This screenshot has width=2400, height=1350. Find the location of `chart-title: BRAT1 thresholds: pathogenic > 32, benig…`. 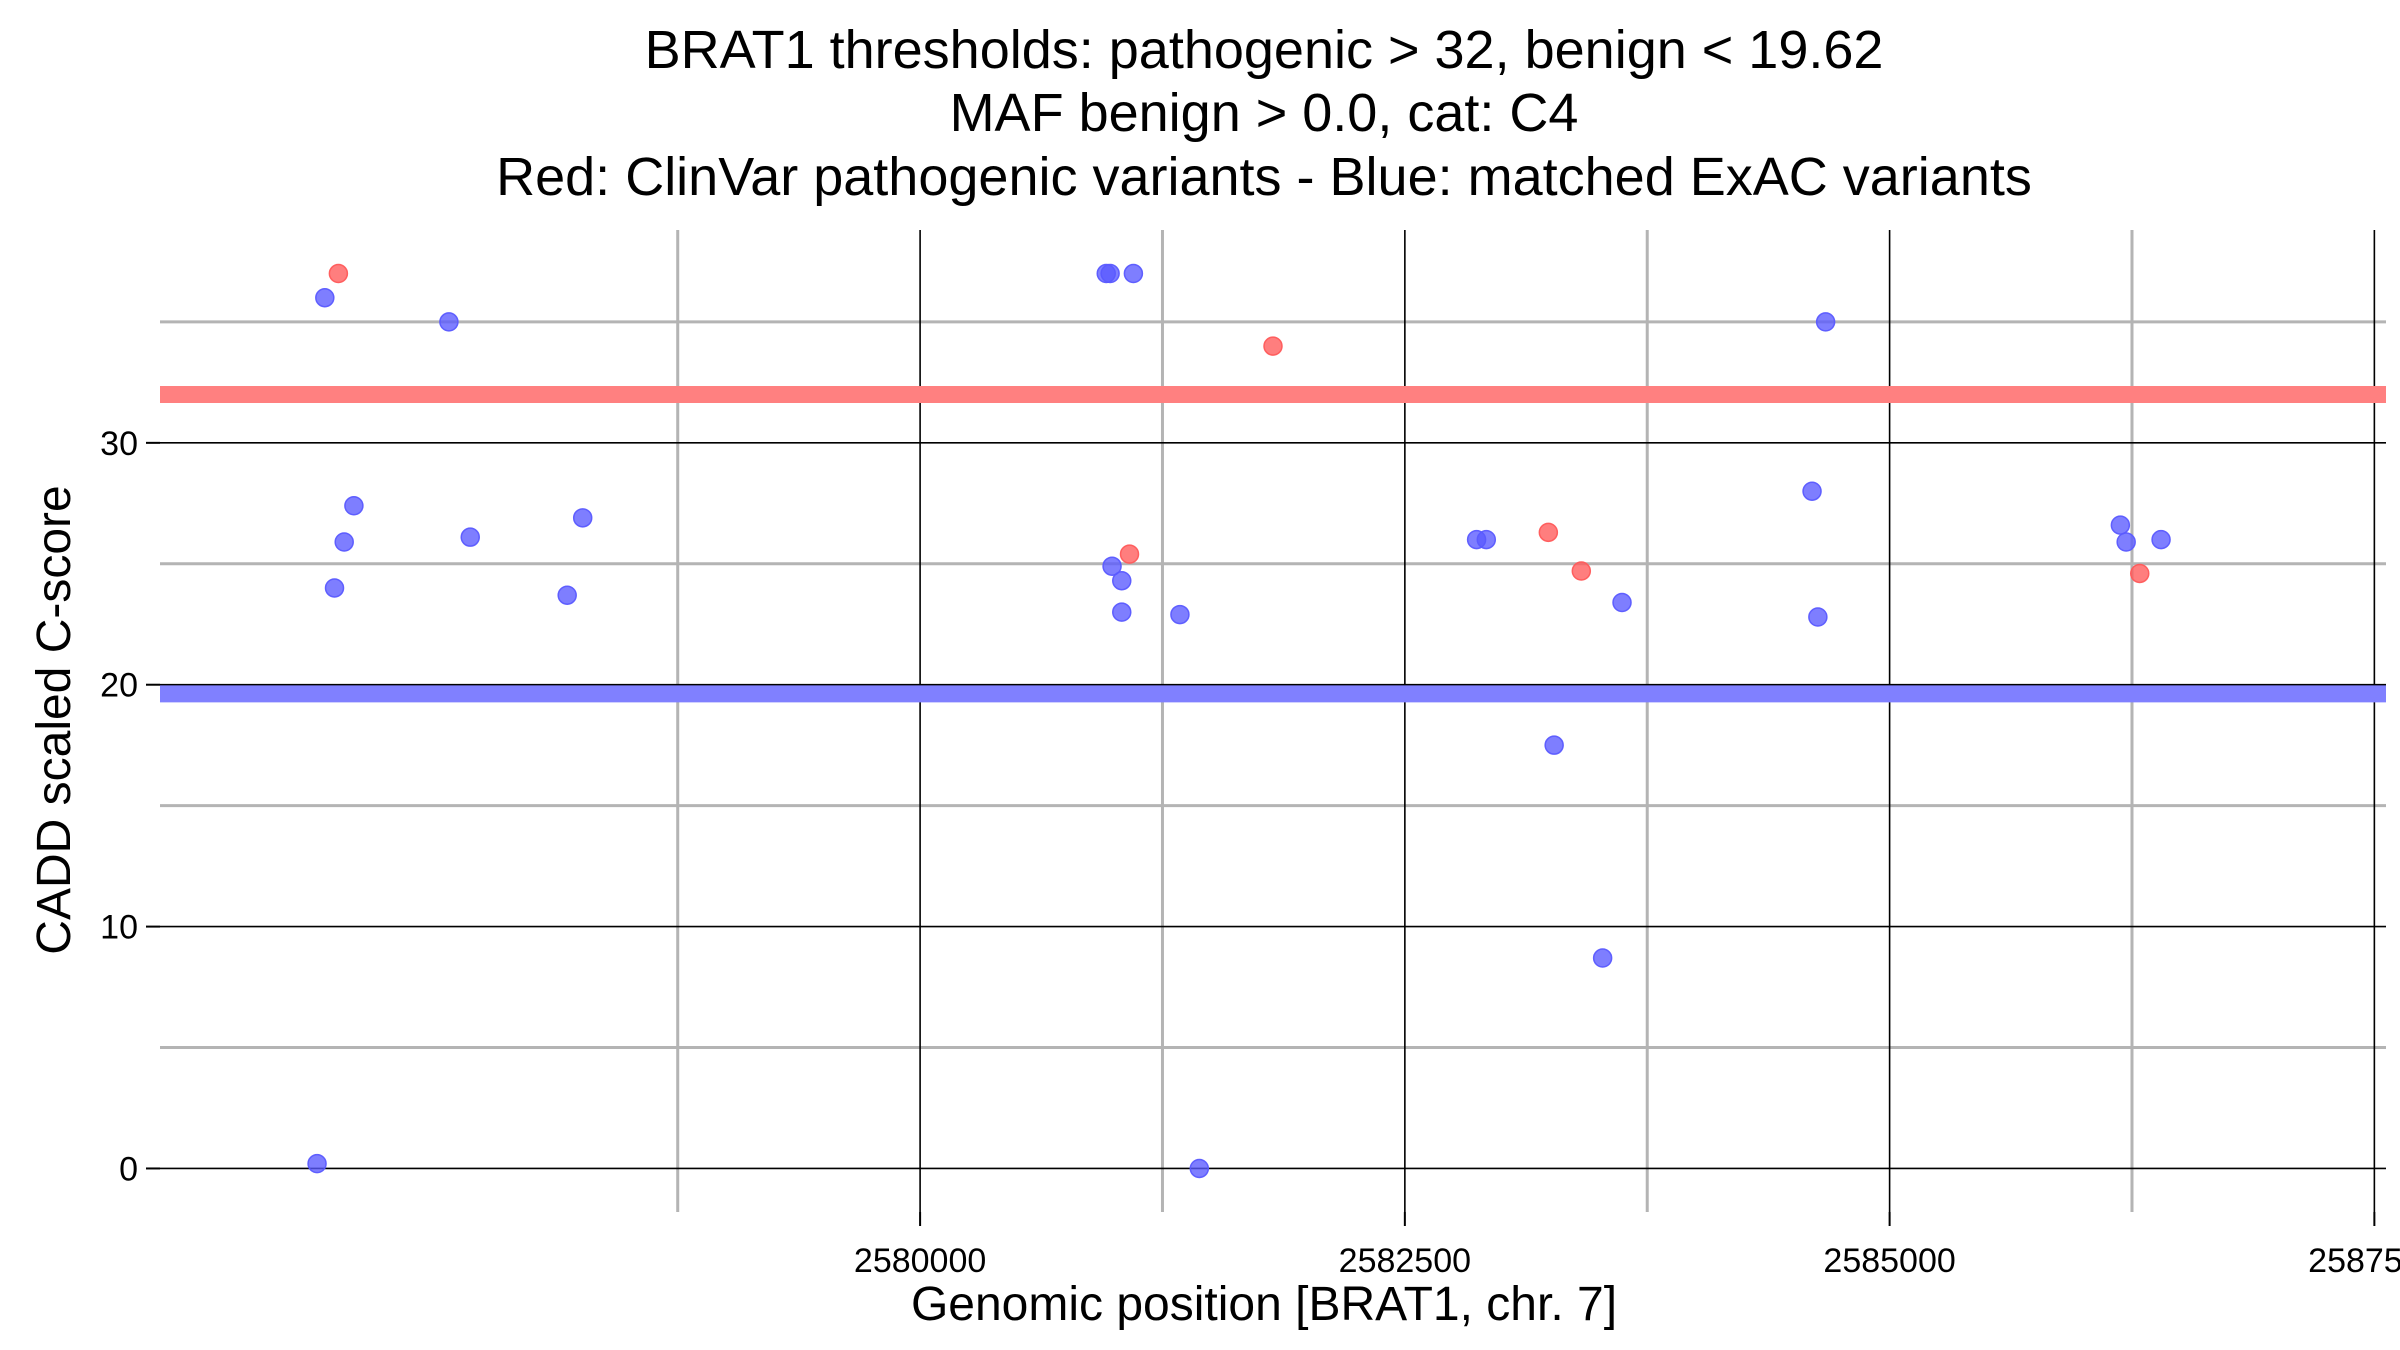

chart-title: BRAT1 thresholds: pathogenic > 32, benig… is located at coordinates (1264, 113).